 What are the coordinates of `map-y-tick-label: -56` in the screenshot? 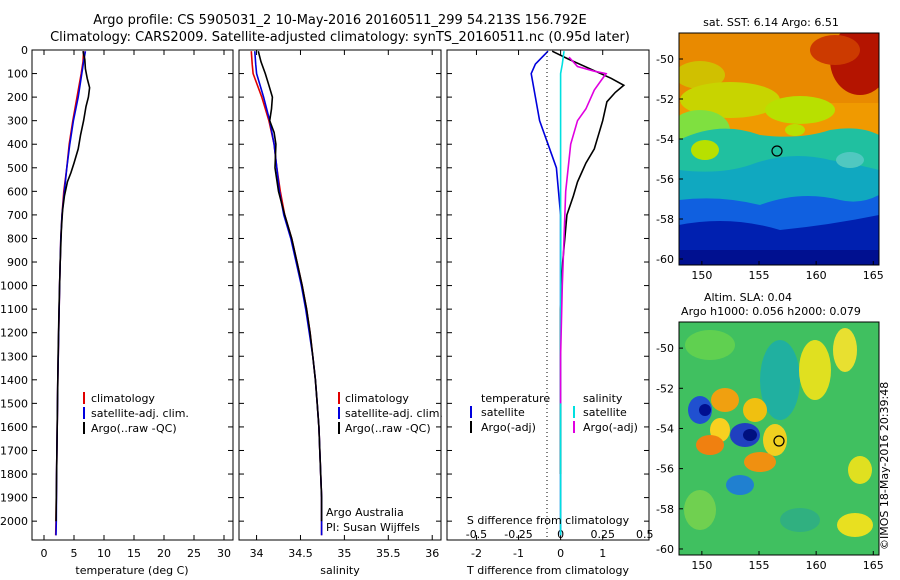 It's located at (665, 469).